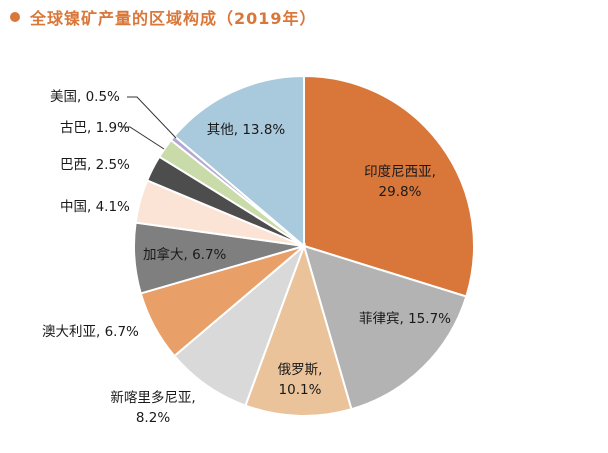 Image resolution: width=608 pixels, height=453 pixels. I want to click on leader-lines, so click(148, 123).